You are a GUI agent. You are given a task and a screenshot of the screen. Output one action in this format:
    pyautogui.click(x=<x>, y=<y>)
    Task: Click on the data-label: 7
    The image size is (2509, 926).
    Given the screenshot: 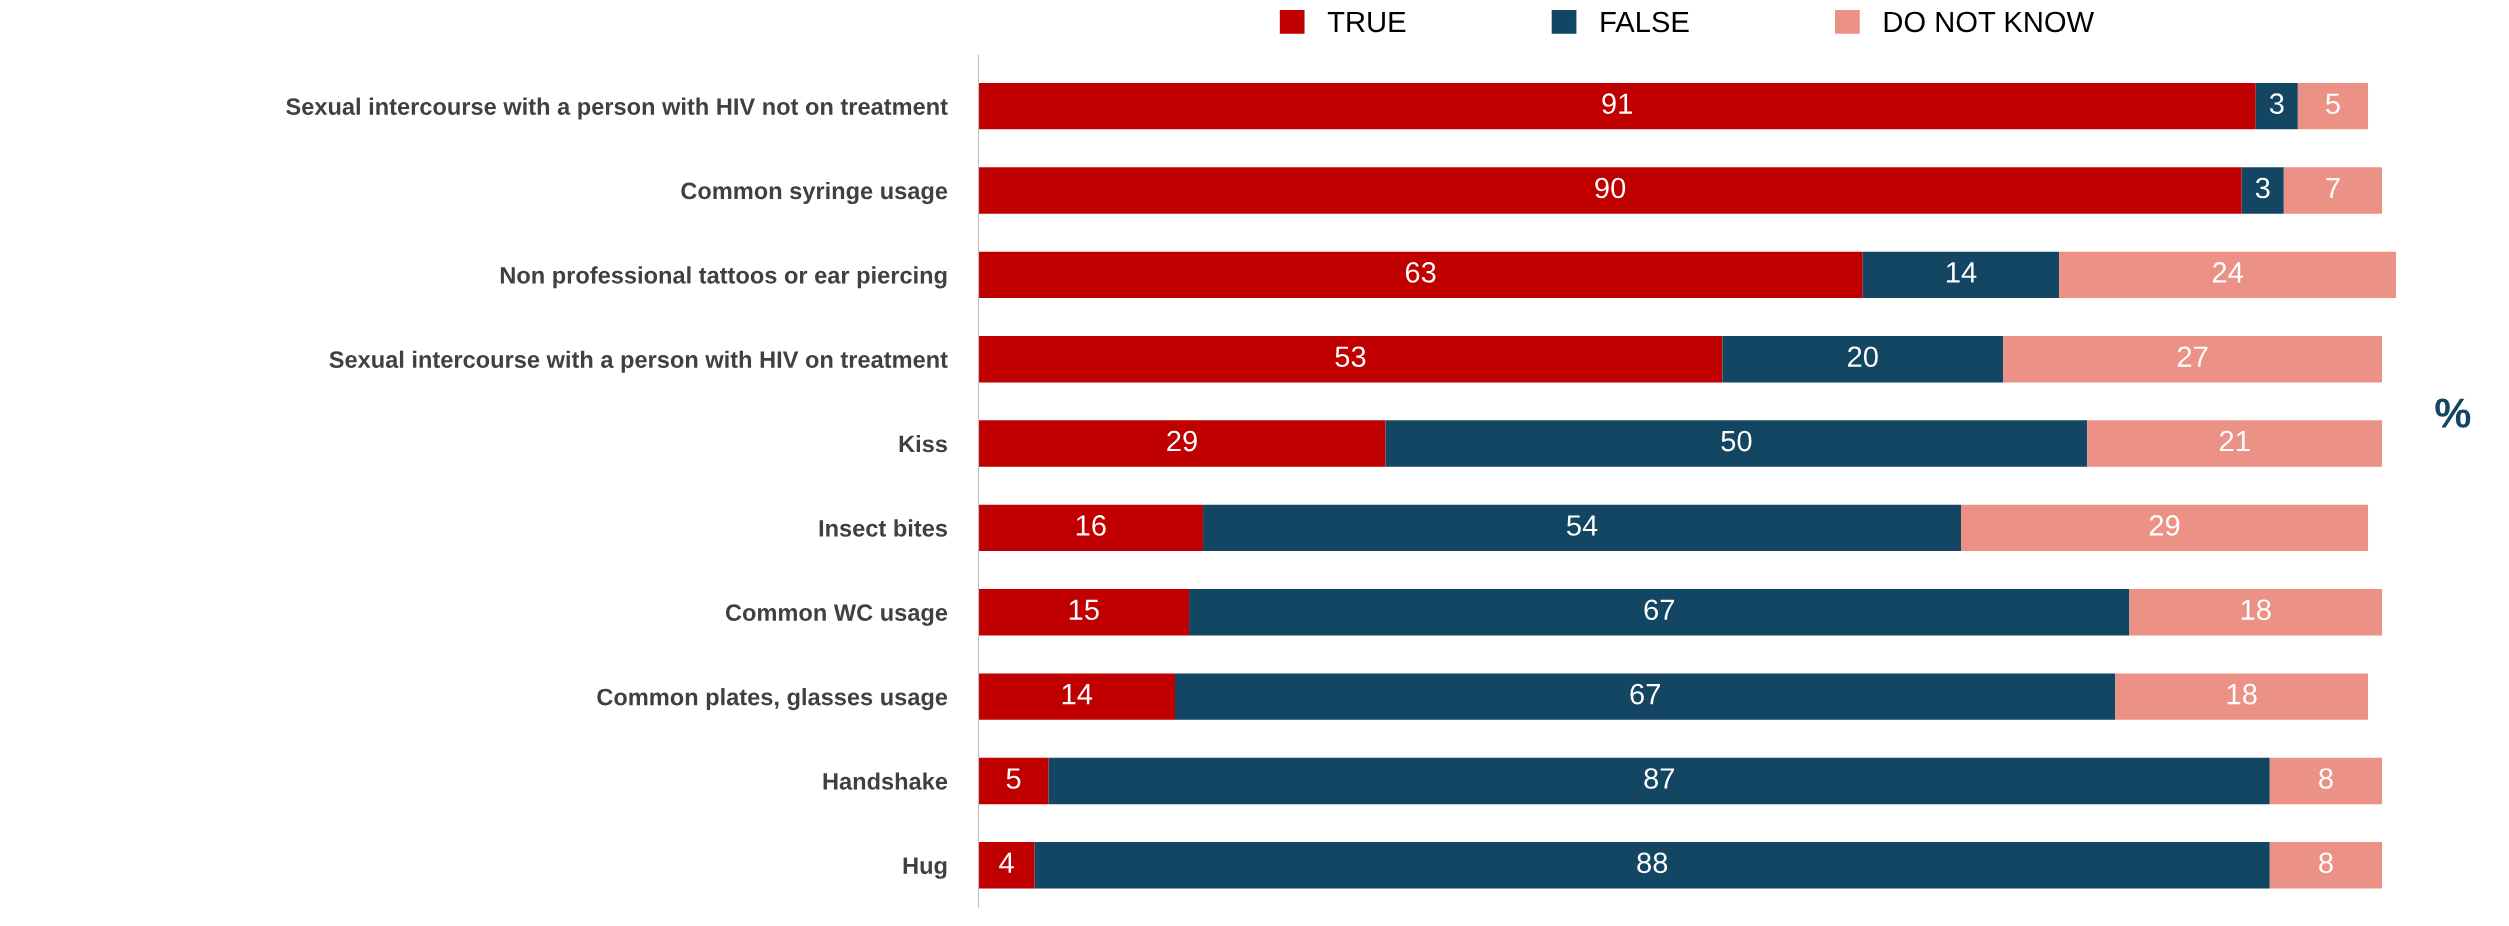 What is the action you would take?
    pyautogui.click(x=2333, y=188)
    